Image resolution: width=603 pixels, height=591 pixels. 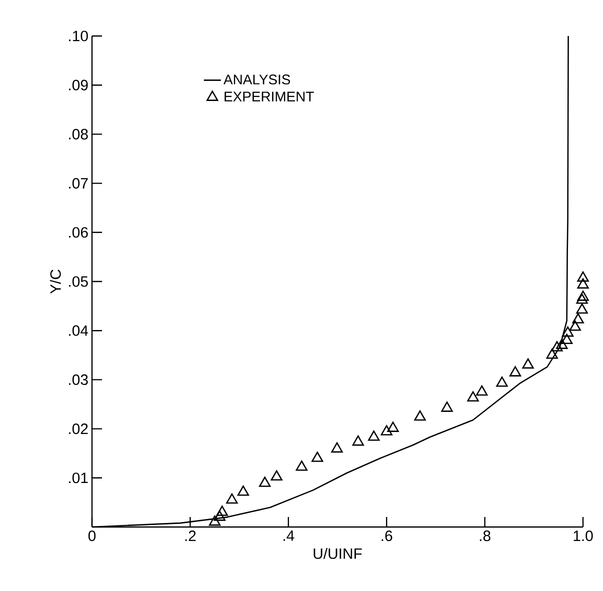 I want to click on x-tick-label: 0, so click(x=92, y=536).